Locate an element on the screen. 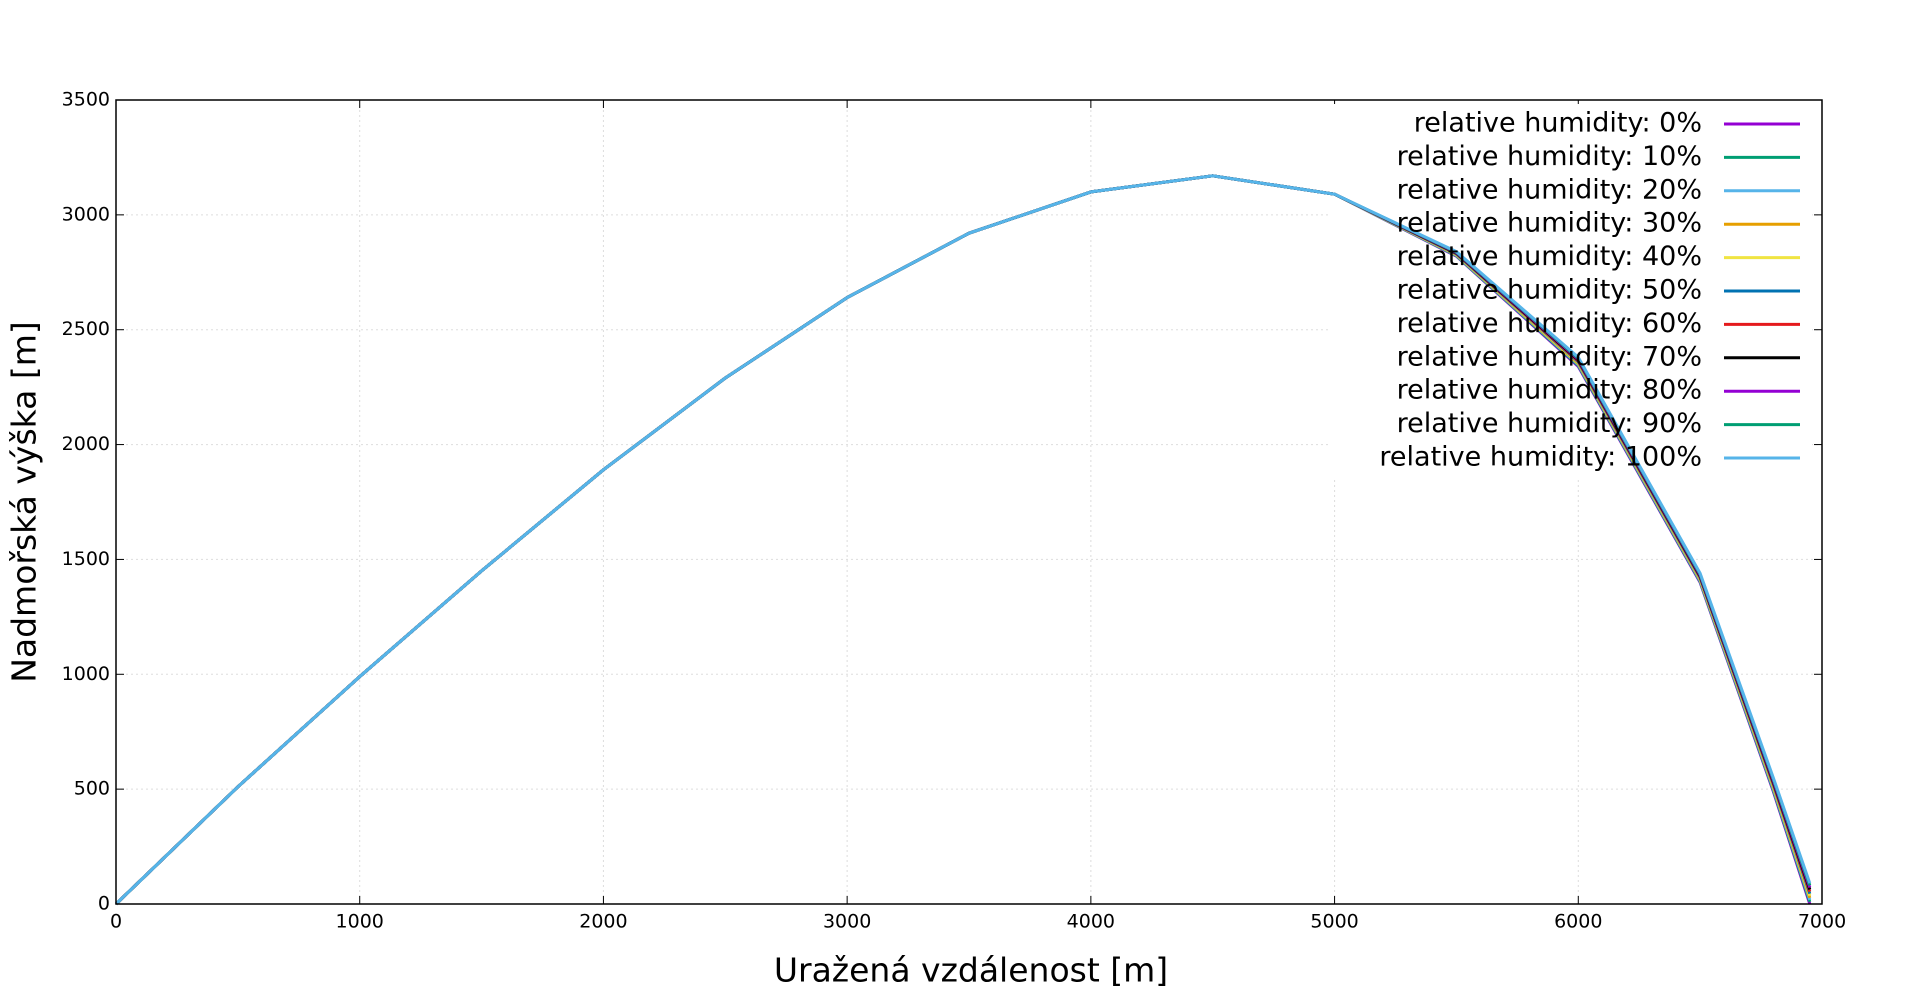  legend-label: relative humidity: 20% is located at coordinates (1549, 189).